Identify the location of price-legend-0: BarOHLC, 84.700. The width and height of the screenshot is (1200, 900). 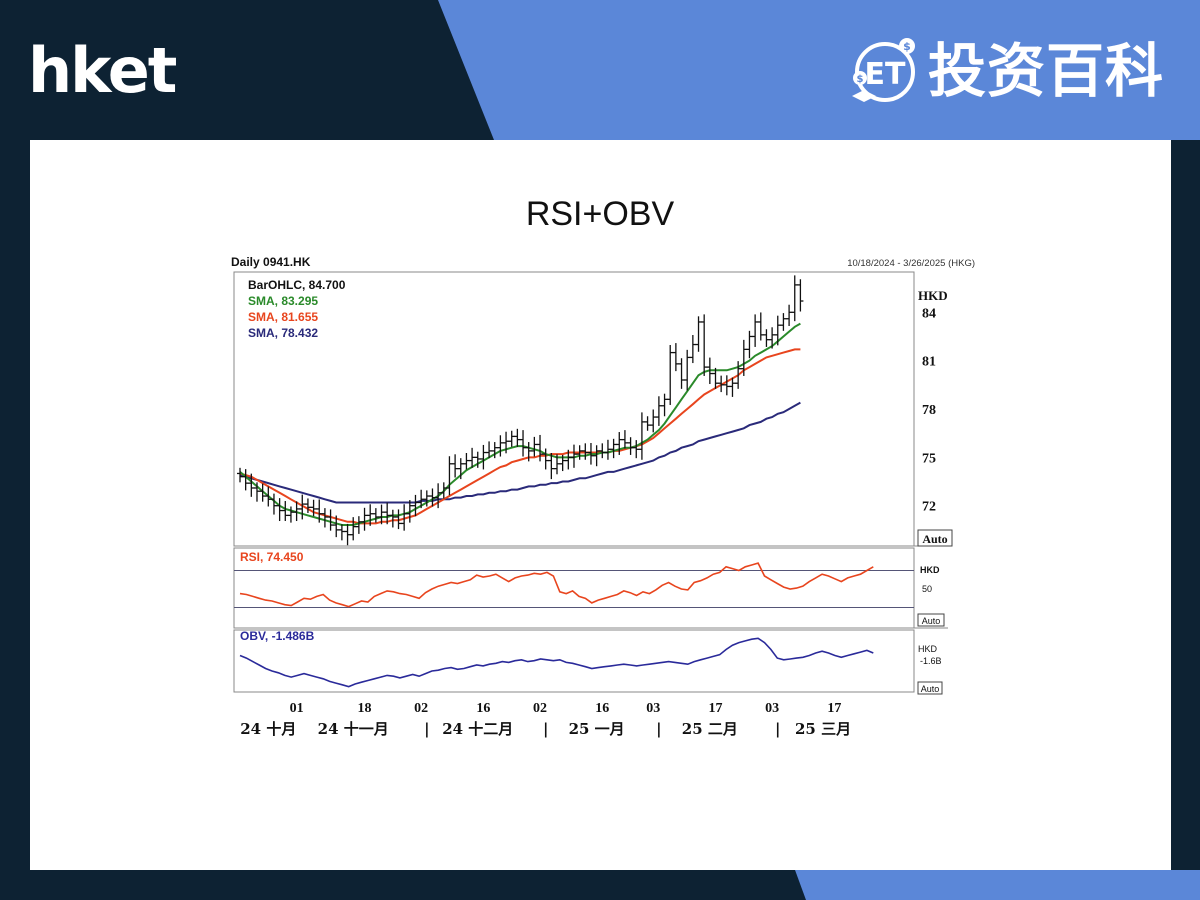
(297, 285).